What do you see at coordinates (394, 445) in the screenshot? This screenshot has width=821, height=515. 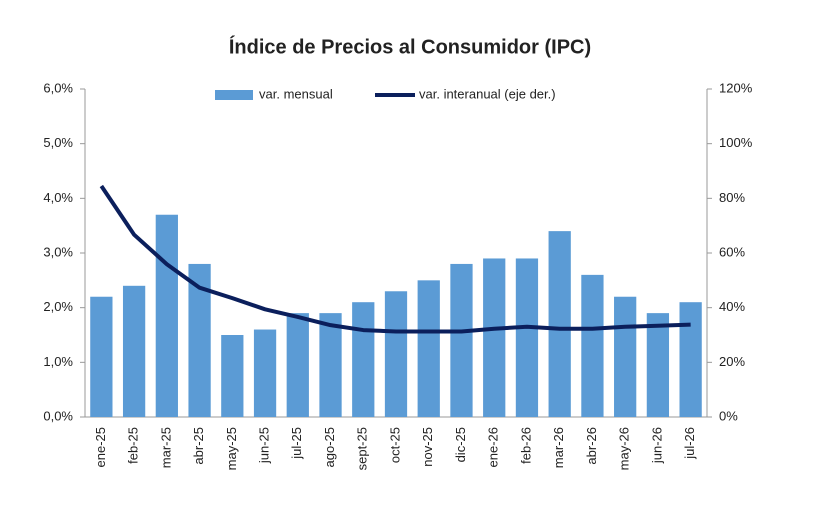 I see `x-tick-label: oct-25` at bounding box center [394, 445].